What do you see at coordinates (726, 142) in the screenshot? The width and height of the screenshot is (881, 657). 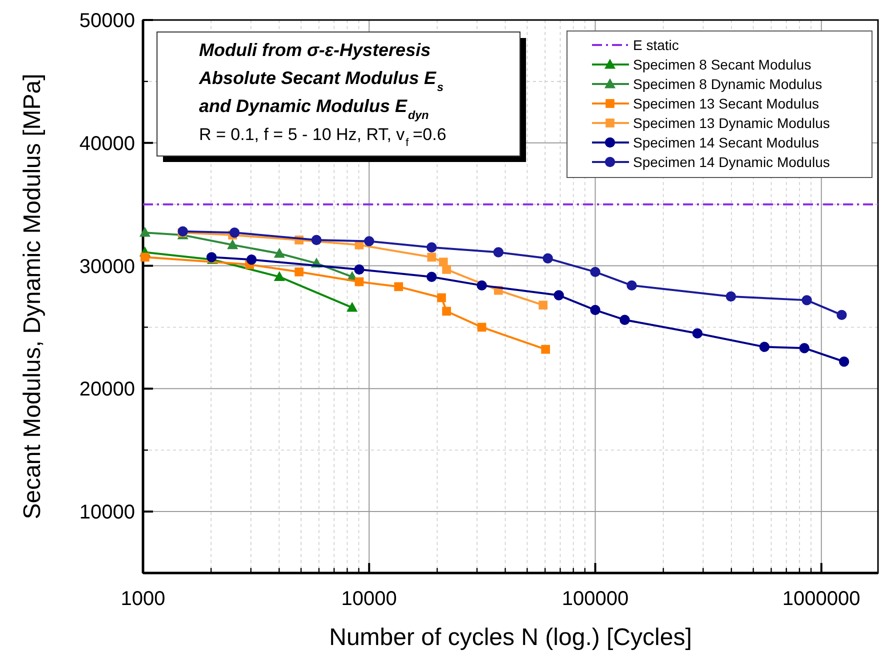 I see `legend-label: Specimen 14 Secant Modulus` at bounding box center [726, 142].